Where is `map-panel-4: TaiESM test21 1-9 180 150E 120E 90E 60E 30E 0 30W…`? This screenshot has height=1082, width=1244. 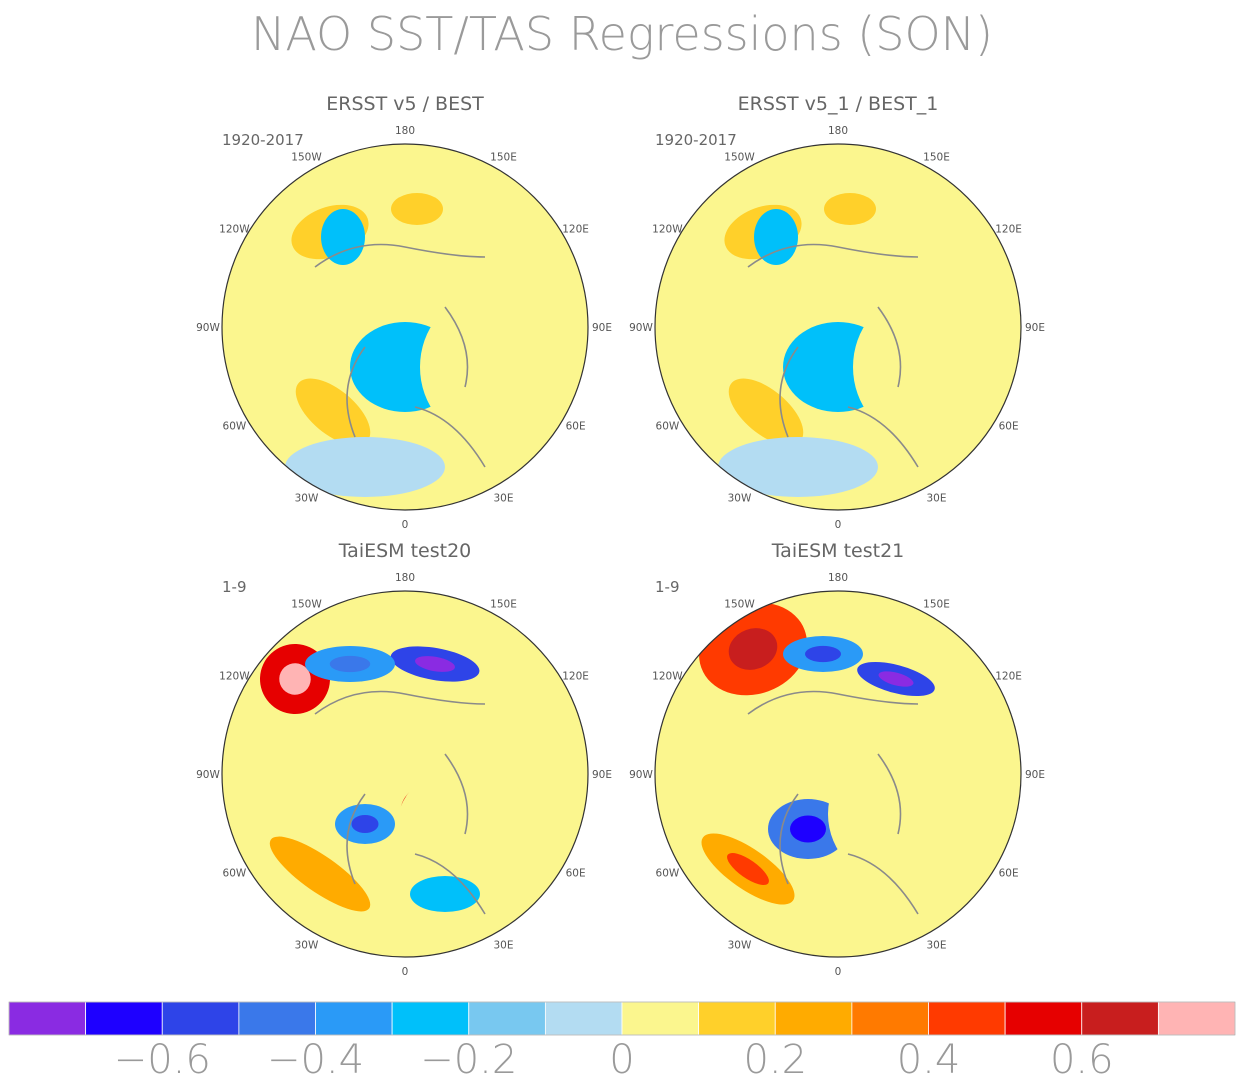
map-panel-4: TaiESM test21 1-9 180 150E 120E 90E 60E 30E 0 30W… is located at coordinates (837, 759).